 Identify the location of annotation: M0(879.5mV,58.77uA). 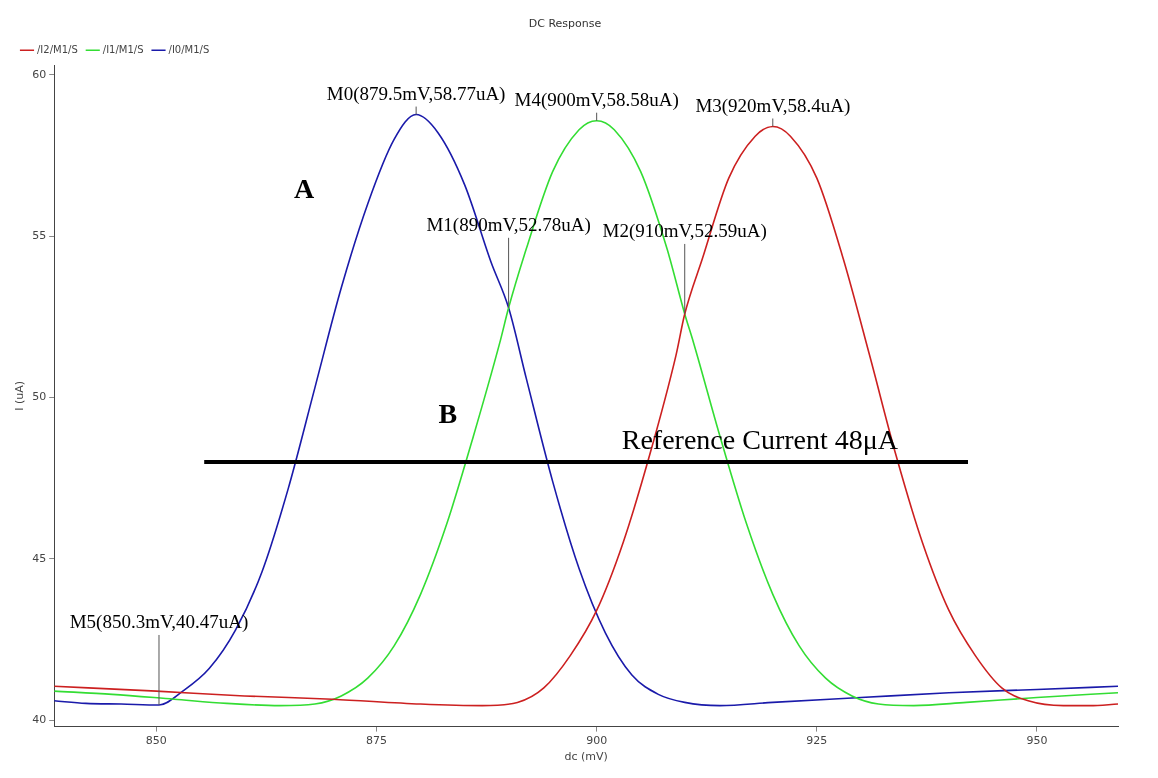
(416, 94).